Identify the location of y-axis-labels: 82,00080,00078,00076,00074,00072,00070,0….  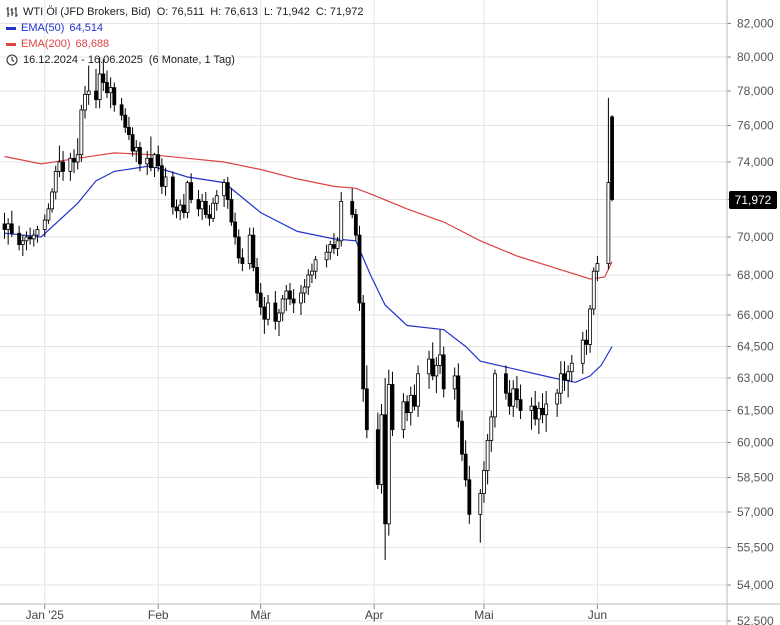
(755, 321).